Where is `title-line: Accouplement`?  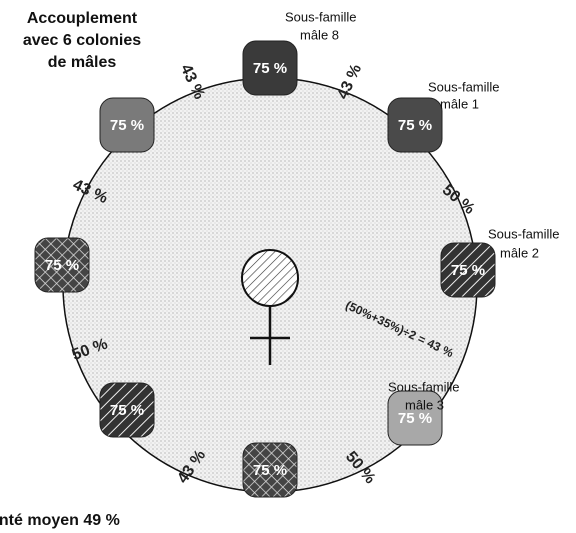
title-line: Accouplement is located at coordinates (82, 18).